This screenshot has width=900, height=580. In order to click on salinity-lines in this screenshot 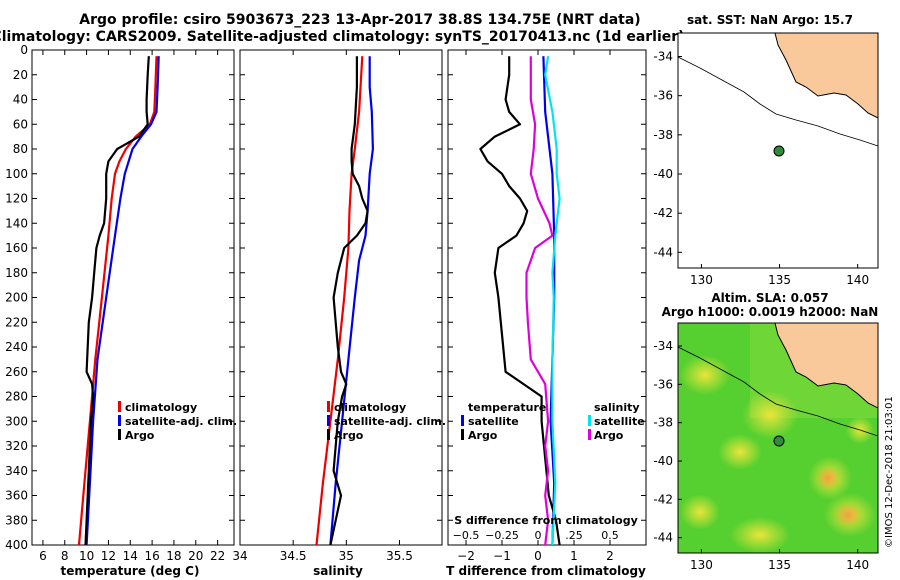, I will do `click(344, 301)`.